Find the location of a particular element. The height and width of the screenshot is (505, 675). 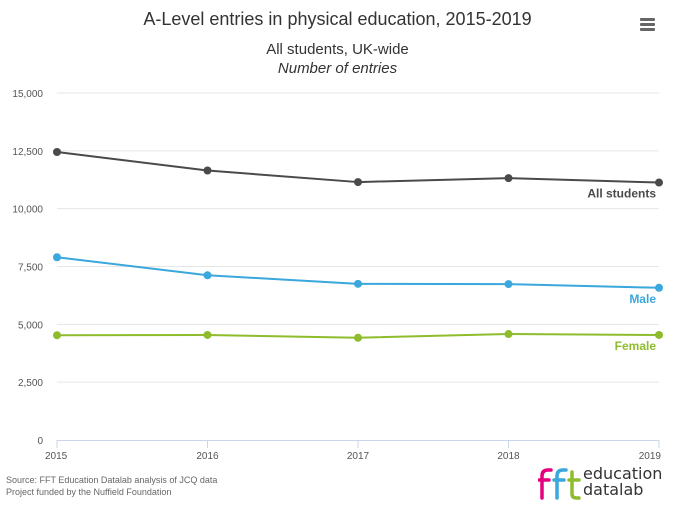

series-end-label: All students is located at coordinates (621, 194).